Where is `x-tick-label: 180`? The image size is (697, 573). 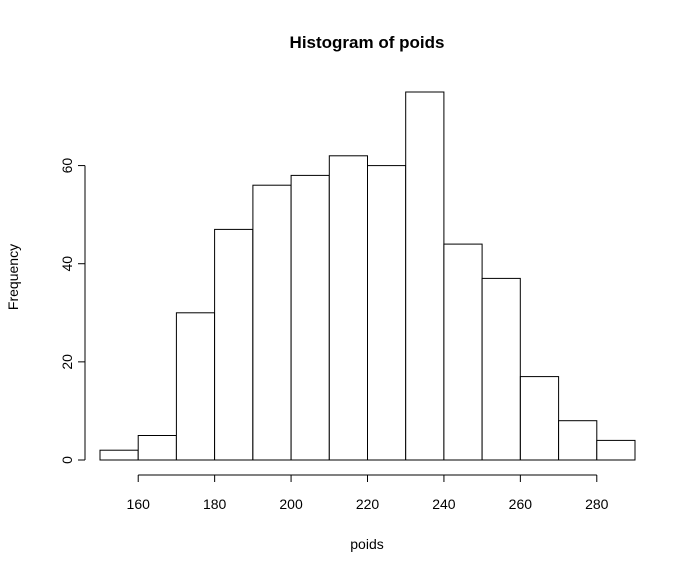 x-tick-label: 180 is located at coordinates (215, 504).